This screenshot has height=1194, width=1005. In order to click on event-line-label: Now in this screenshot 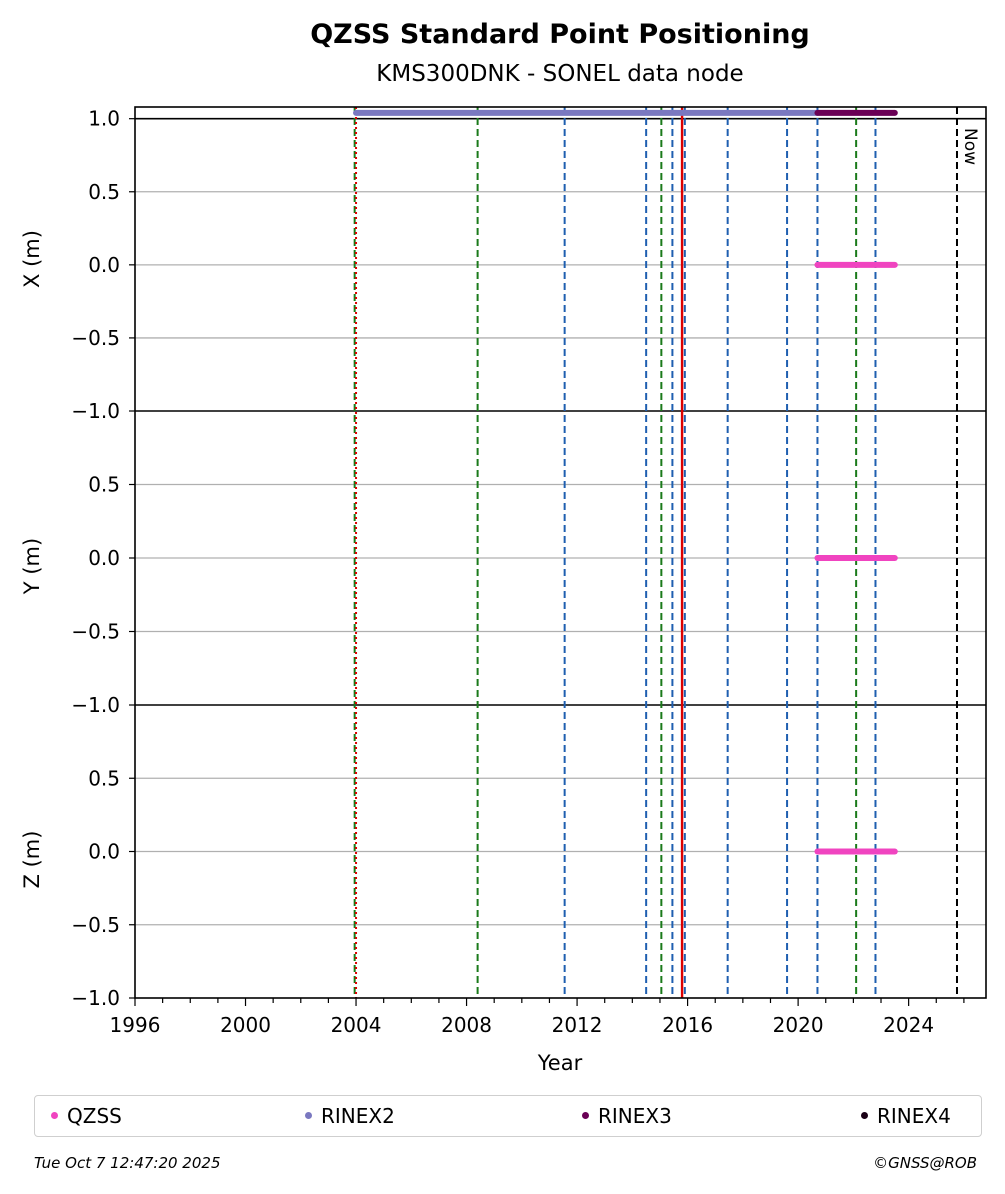, I will do `click(970, 146)`.